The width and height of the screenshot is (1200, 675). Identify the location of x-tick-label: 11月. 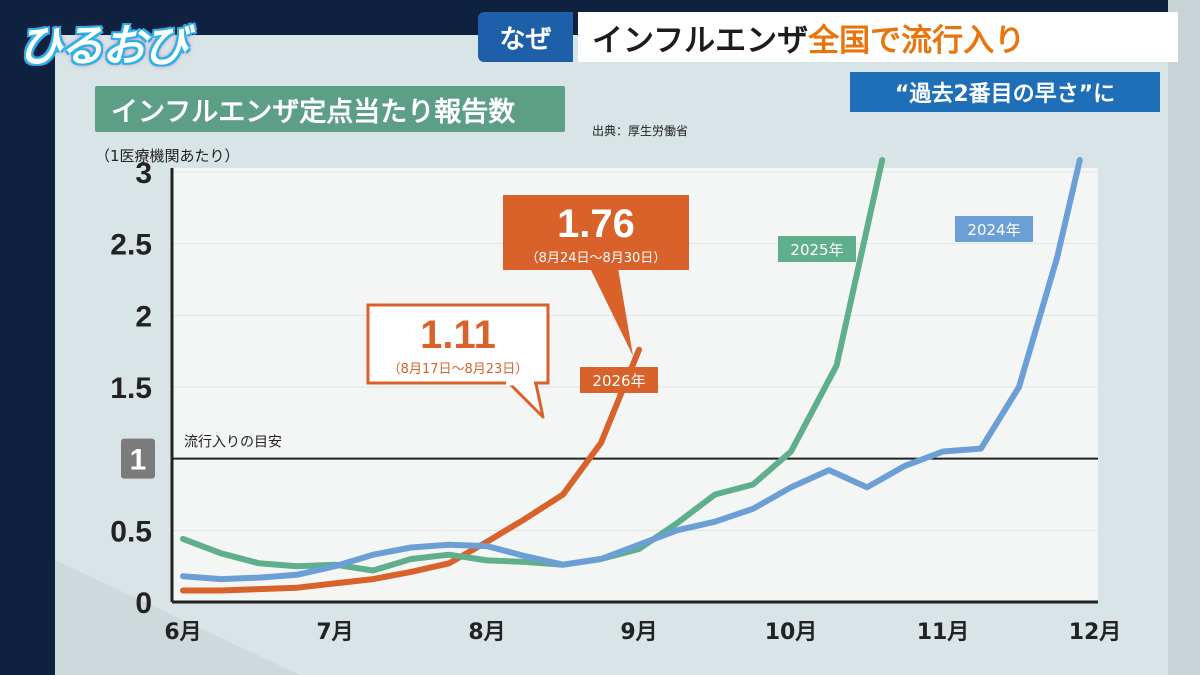
(943, 632).